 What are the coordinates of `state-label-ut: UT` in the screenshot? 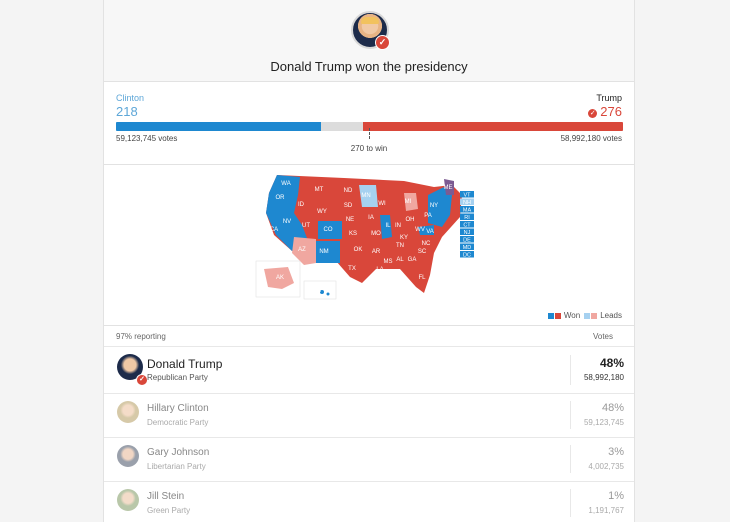 It's located at (306, 226).